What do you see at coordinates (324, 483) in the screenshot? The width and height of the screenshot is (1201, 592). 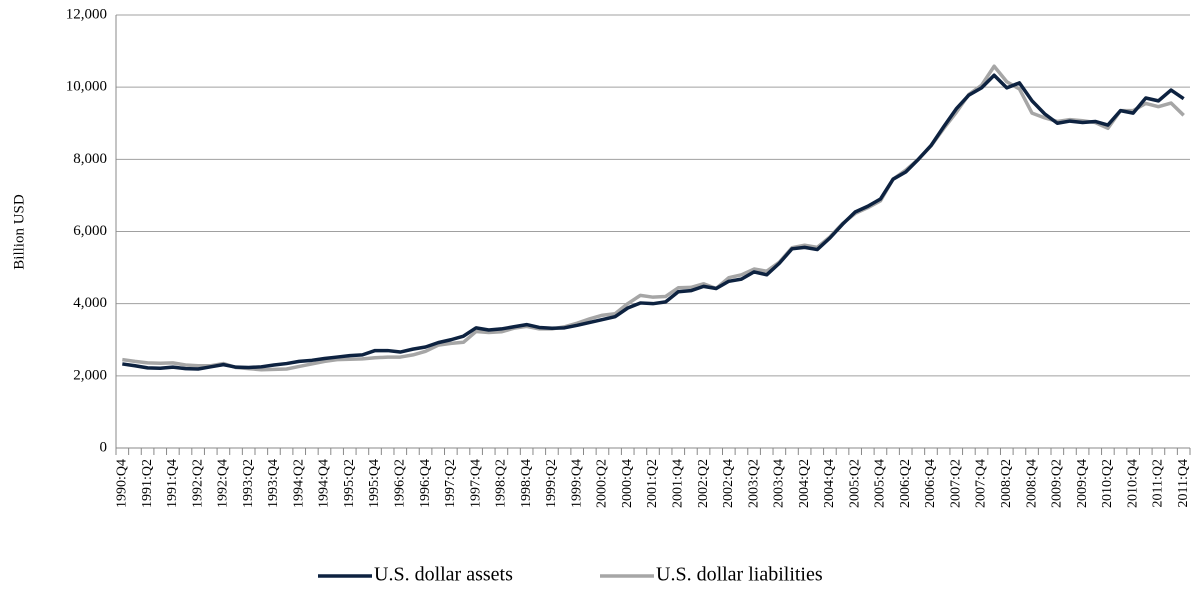 I see `x-tick-label: 1994:Q4` at bounding box center [324, 483].